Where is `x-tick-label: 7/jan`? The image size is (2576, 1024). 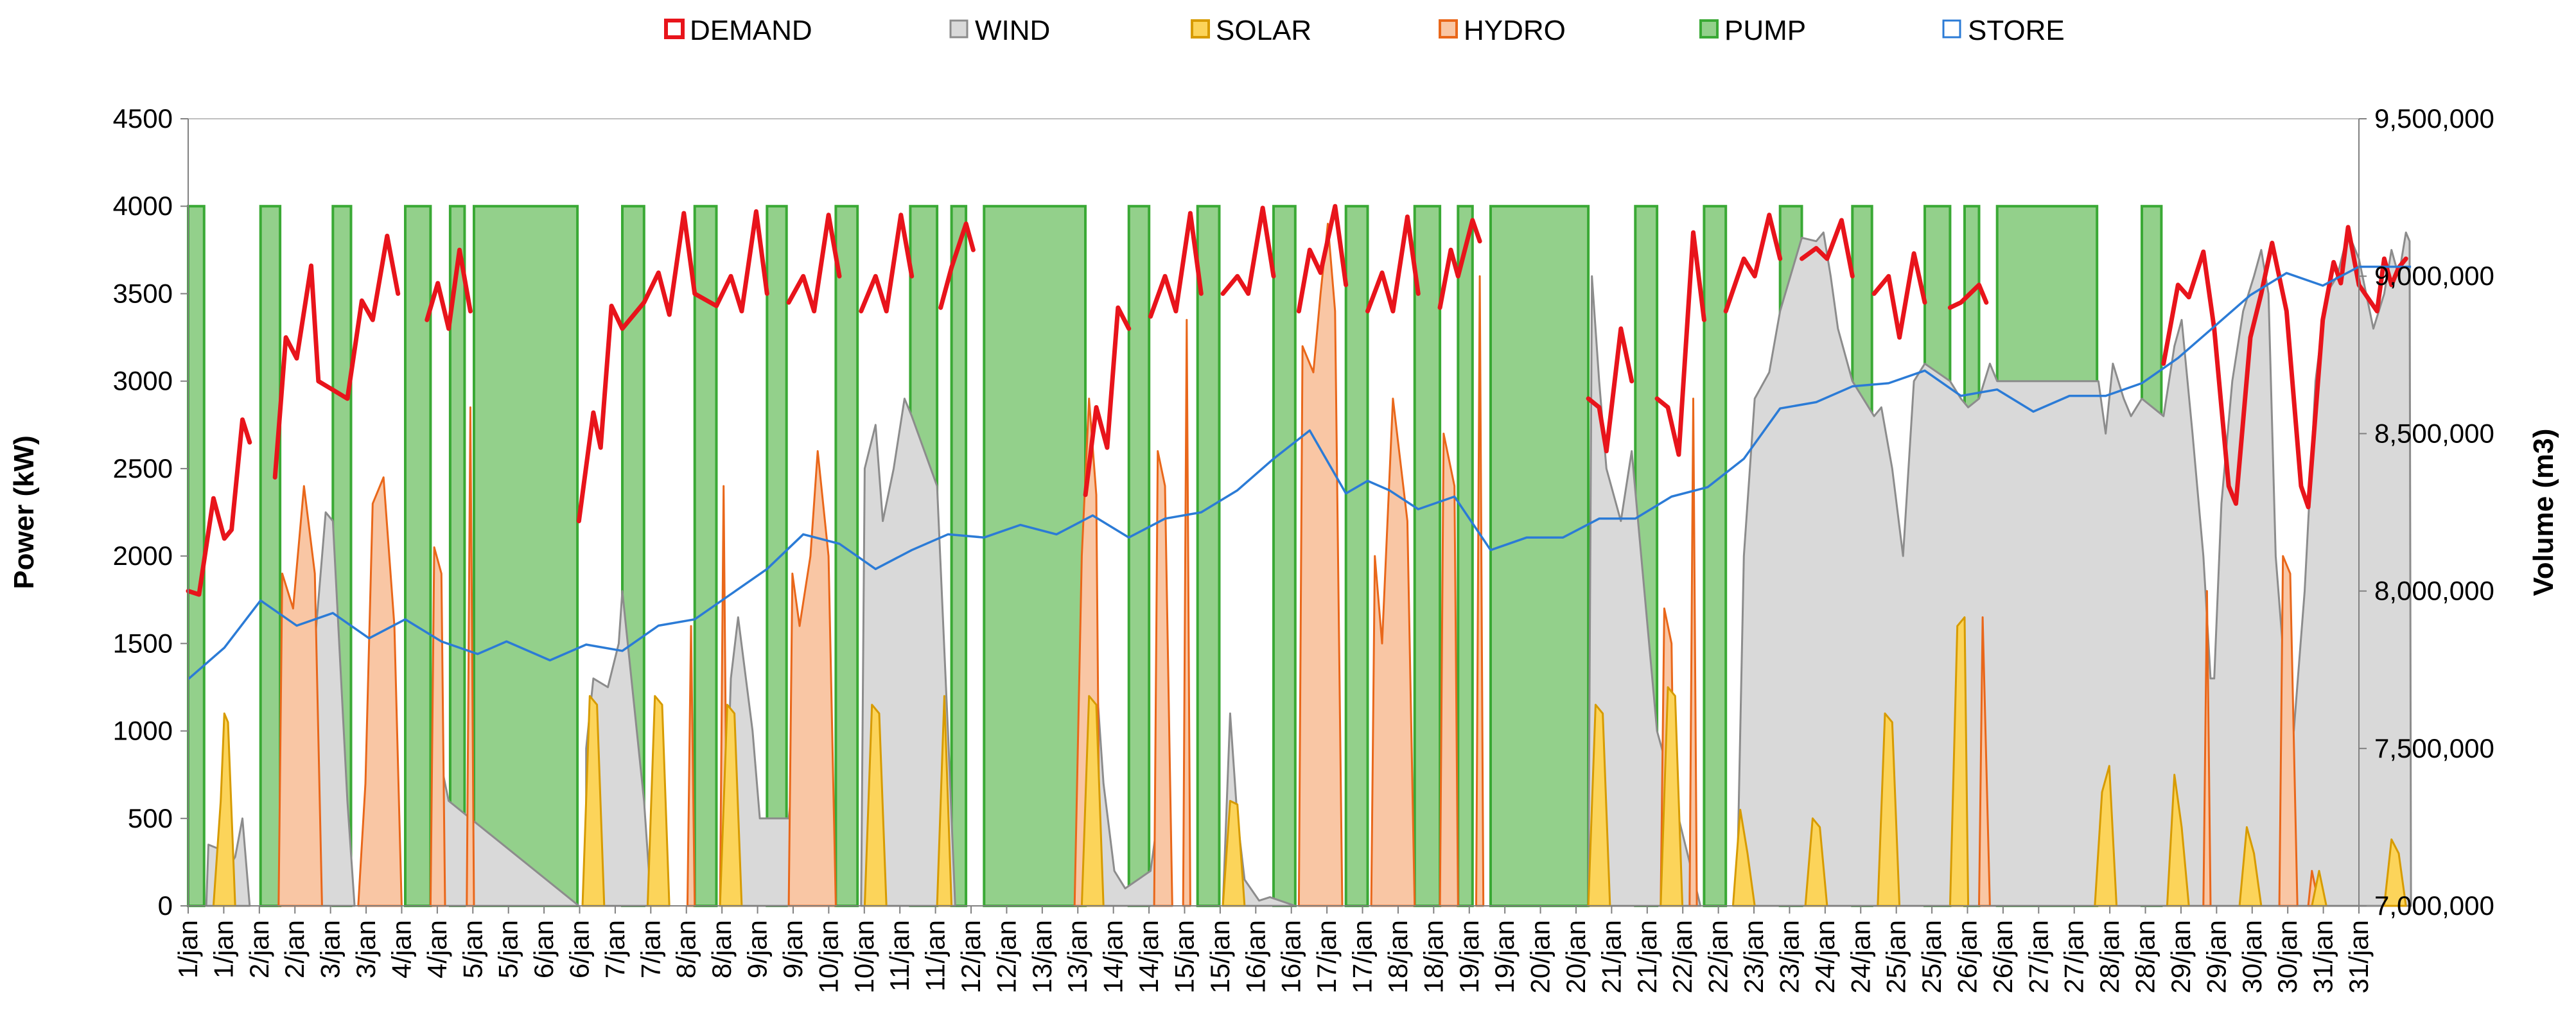
x-tick-label: 7/jan is located at coordinates (650, 949).